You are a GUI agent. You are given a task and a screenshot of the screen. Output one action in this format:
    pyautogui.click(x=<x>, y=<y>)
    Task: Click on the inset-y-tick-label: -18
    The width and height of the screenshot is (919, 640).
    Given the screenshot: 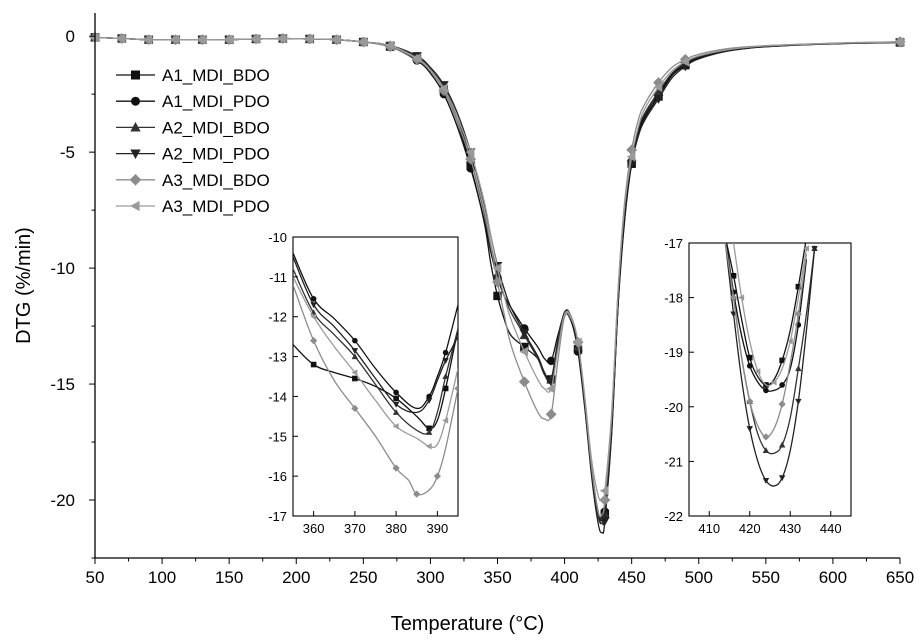 What is the action you would take?
    pyautogui.click(x=673, y=298)
    